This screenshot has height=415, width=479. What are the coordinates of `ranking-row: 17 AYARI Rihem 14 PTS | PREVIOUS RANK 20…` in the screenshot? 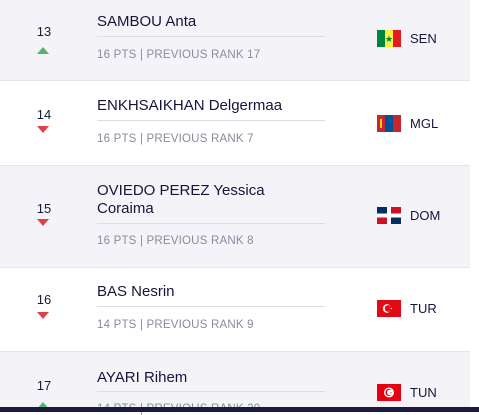 It's located at (235, 383).